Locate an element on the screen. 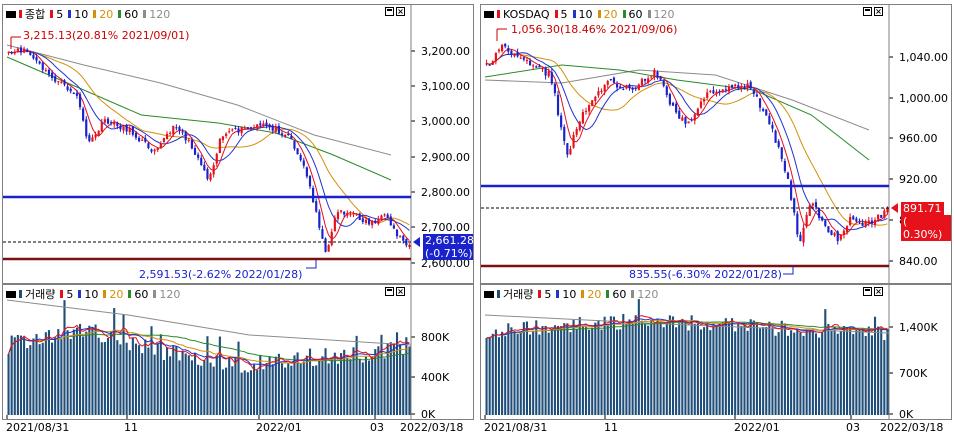 This screenshot has width=954, height=434. legend-swatch-ma60 is located at coordinates (624, 14).